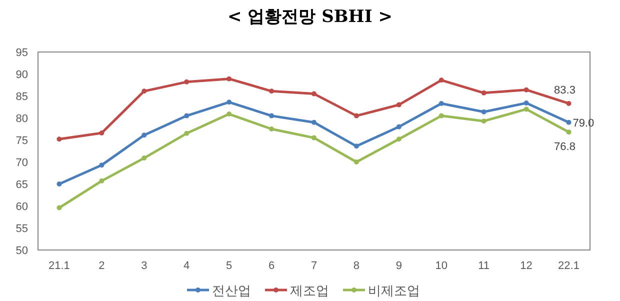  What do you see at coordinates (22, 251) in the screenshot?
I see `y-tick-label: 50` at bounding box center [22, 251].